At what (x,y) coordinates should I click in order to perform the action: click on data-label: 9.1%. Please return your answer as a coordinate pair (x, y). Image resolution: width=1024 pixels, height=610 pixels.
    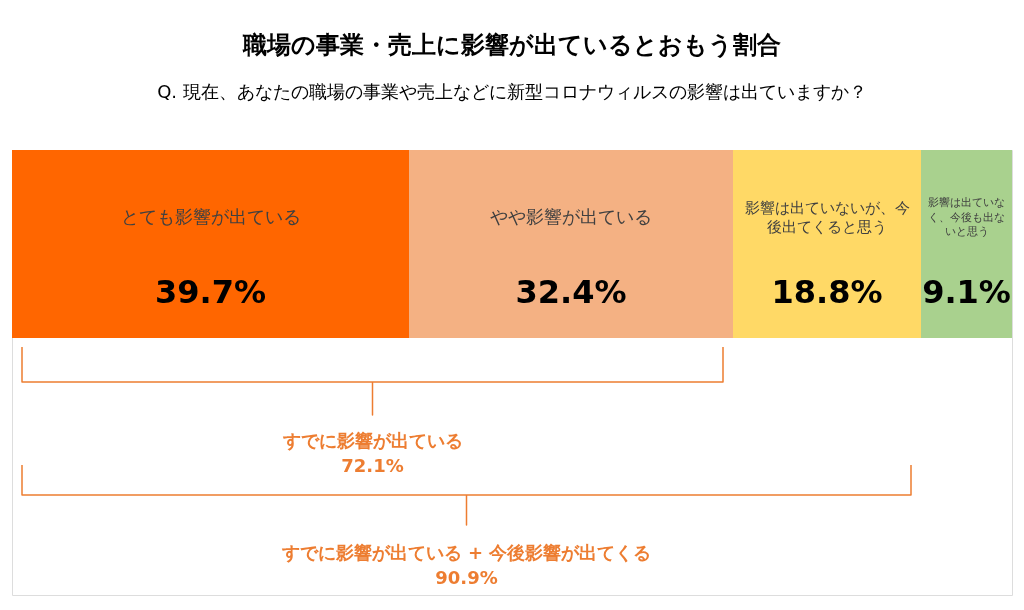
    Looking at the image, I should click on (966, 291).